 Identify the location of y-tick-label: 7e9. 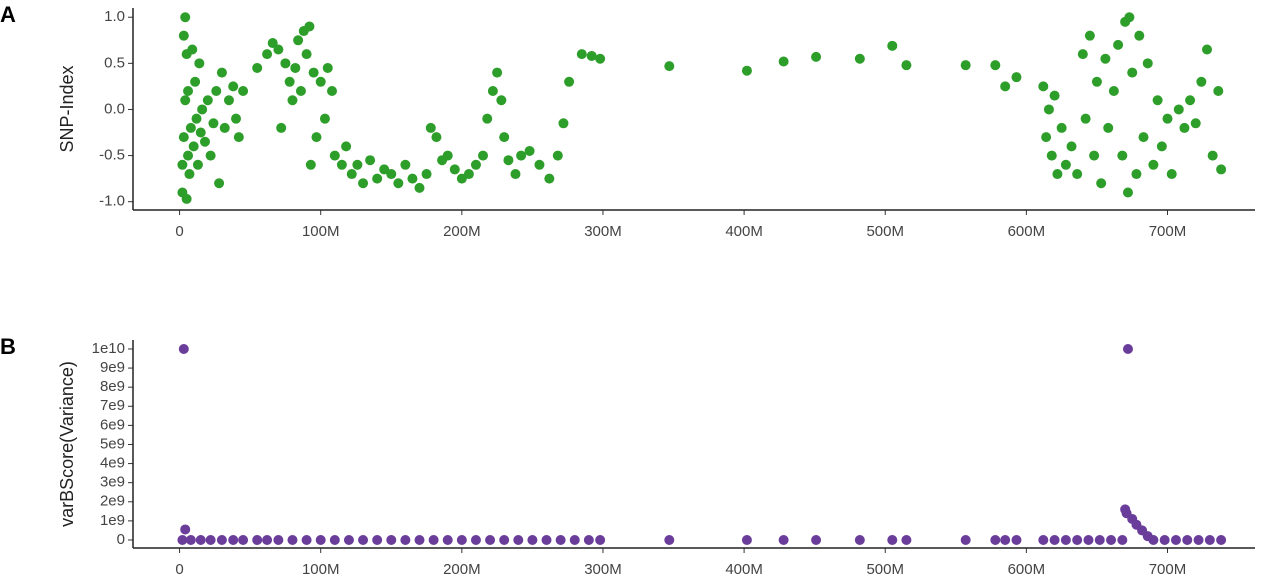
(112, 405).